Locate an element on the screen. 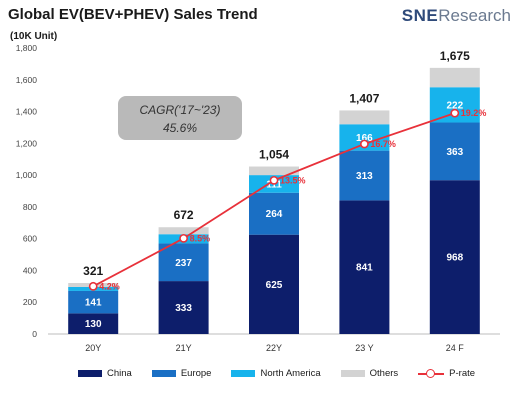  legend-label-prate: P-rate is located at coordinates (462, 373).